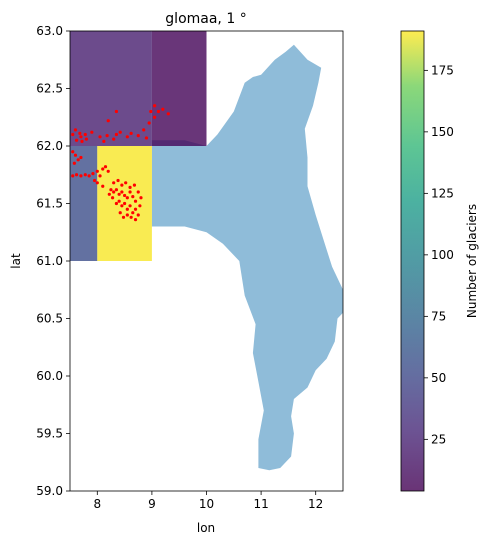 This screenshot has height=545, width=489. What do you see at coordinates (442, 70) in the screenshot?
I see `colorbar-tick-label: 175` at bounding box center [442, 70].